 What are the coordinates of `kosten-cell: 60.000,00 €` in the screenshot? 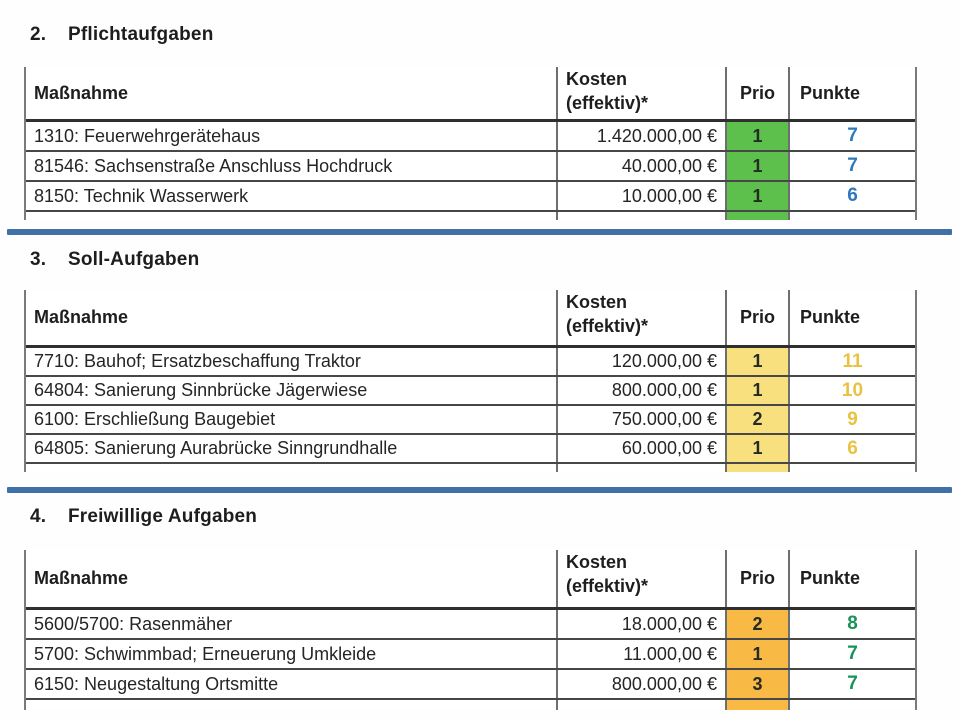 It's located at (640, 448).